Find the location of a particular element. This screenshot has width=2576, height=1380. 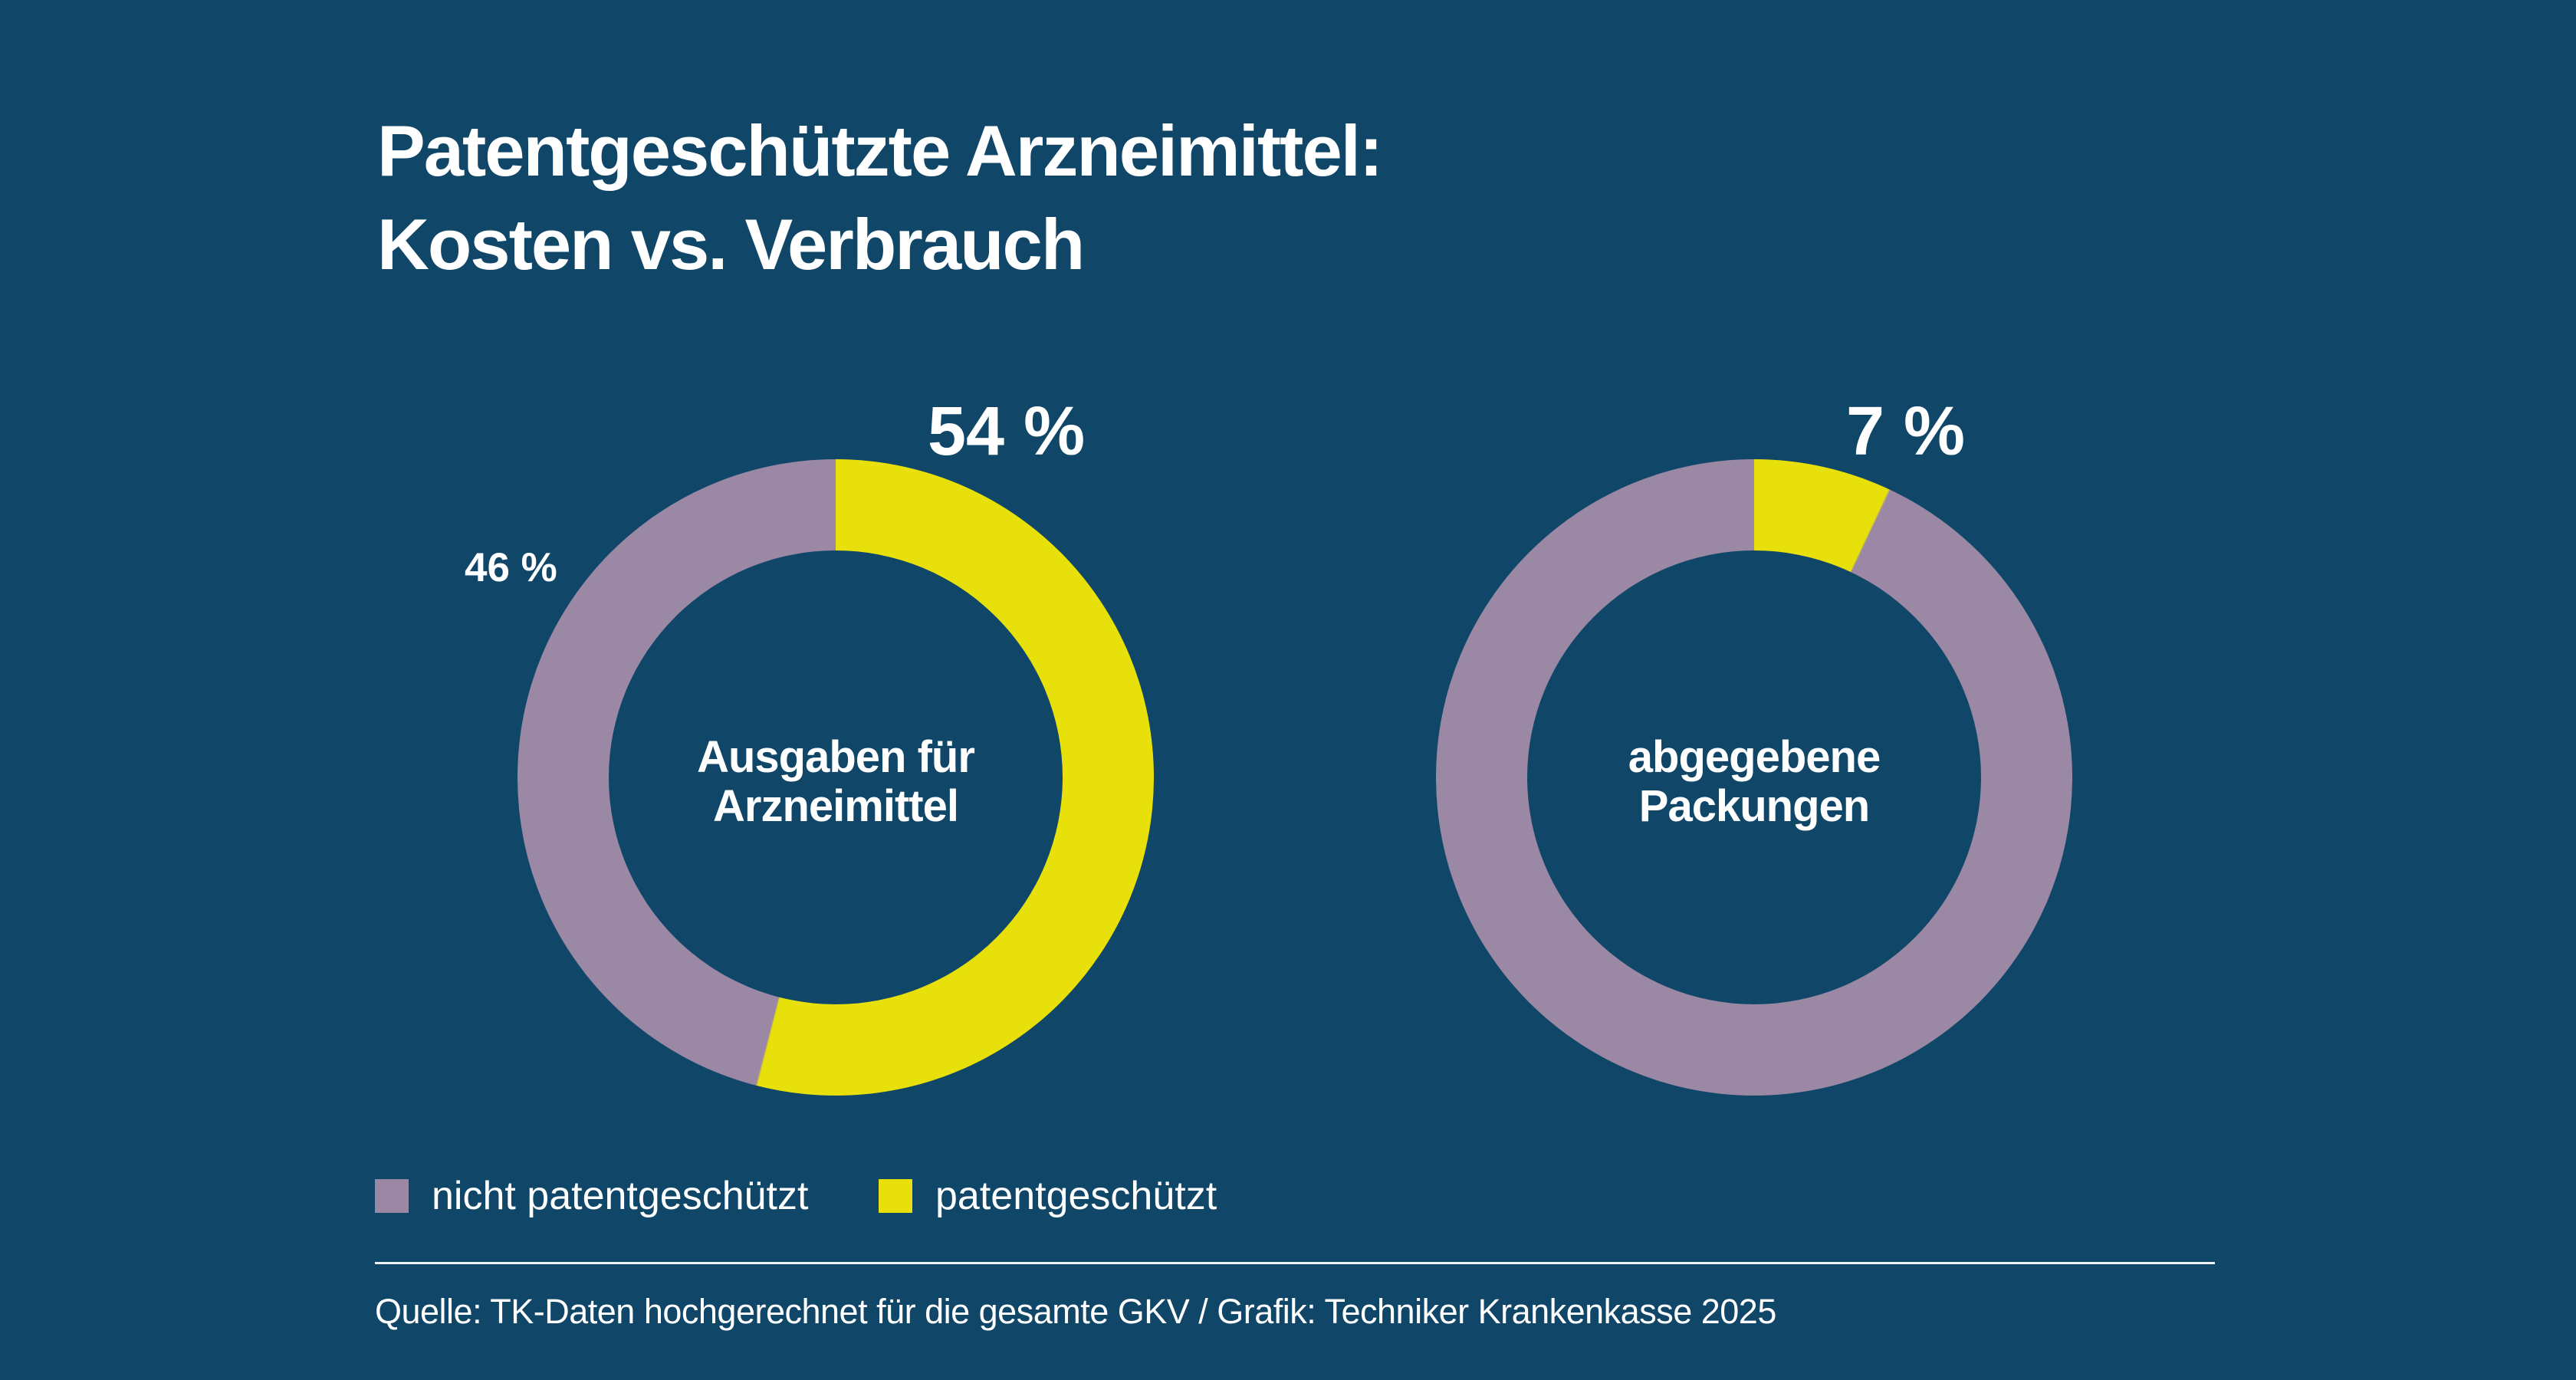

donut-center-label-expenses: Ausgaben für Arzneimittel is located at coordinates (836, 781).